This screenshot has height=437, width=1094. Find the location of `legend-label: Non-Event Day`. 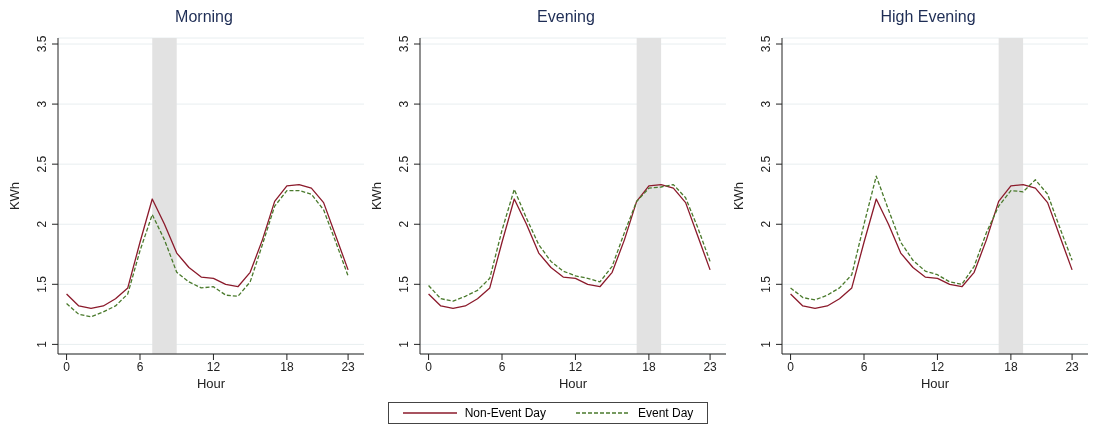

legend-label: Non-Event Day is located at coordinates (505, 413).